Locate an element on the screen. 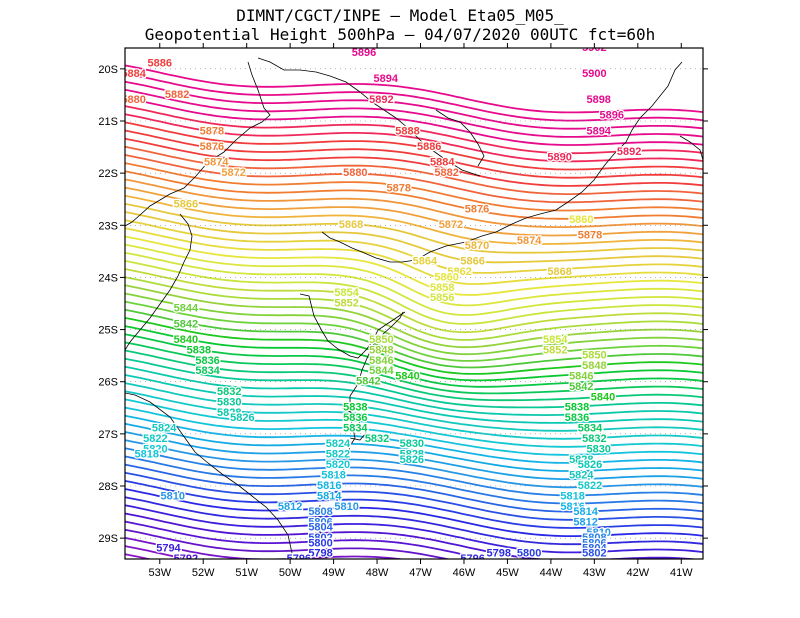 The image size is (800, 618). contour-label: 5848 is located at coordinates (594, 366).